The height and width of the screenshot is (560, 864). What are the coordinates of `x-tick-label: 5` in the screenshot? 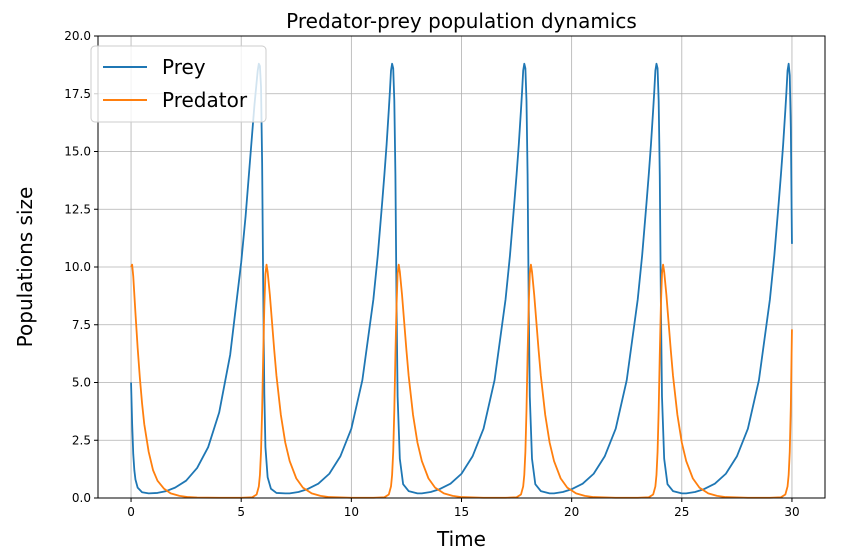 It's located at (241, 512).